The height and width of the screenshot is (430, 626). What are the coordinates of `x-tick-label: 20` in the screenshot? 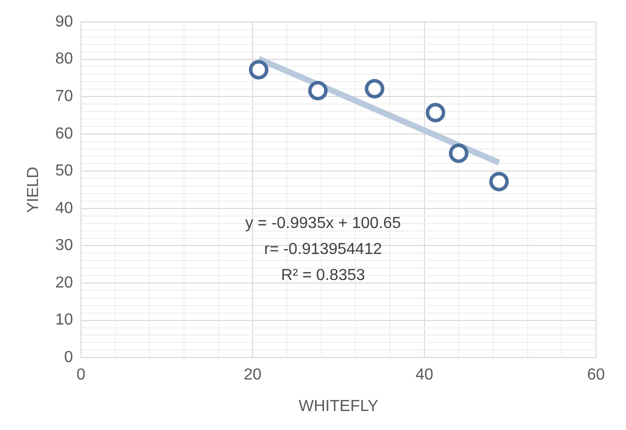 It's located at (253, 375).